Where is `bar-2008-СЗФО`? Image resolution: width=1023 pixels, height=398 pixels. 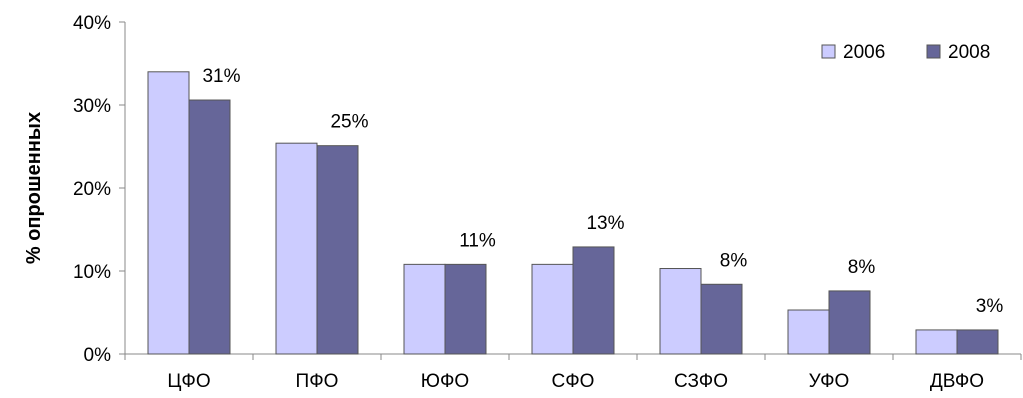
bar-2008-СЗФО is located at coordinates (721, 319).